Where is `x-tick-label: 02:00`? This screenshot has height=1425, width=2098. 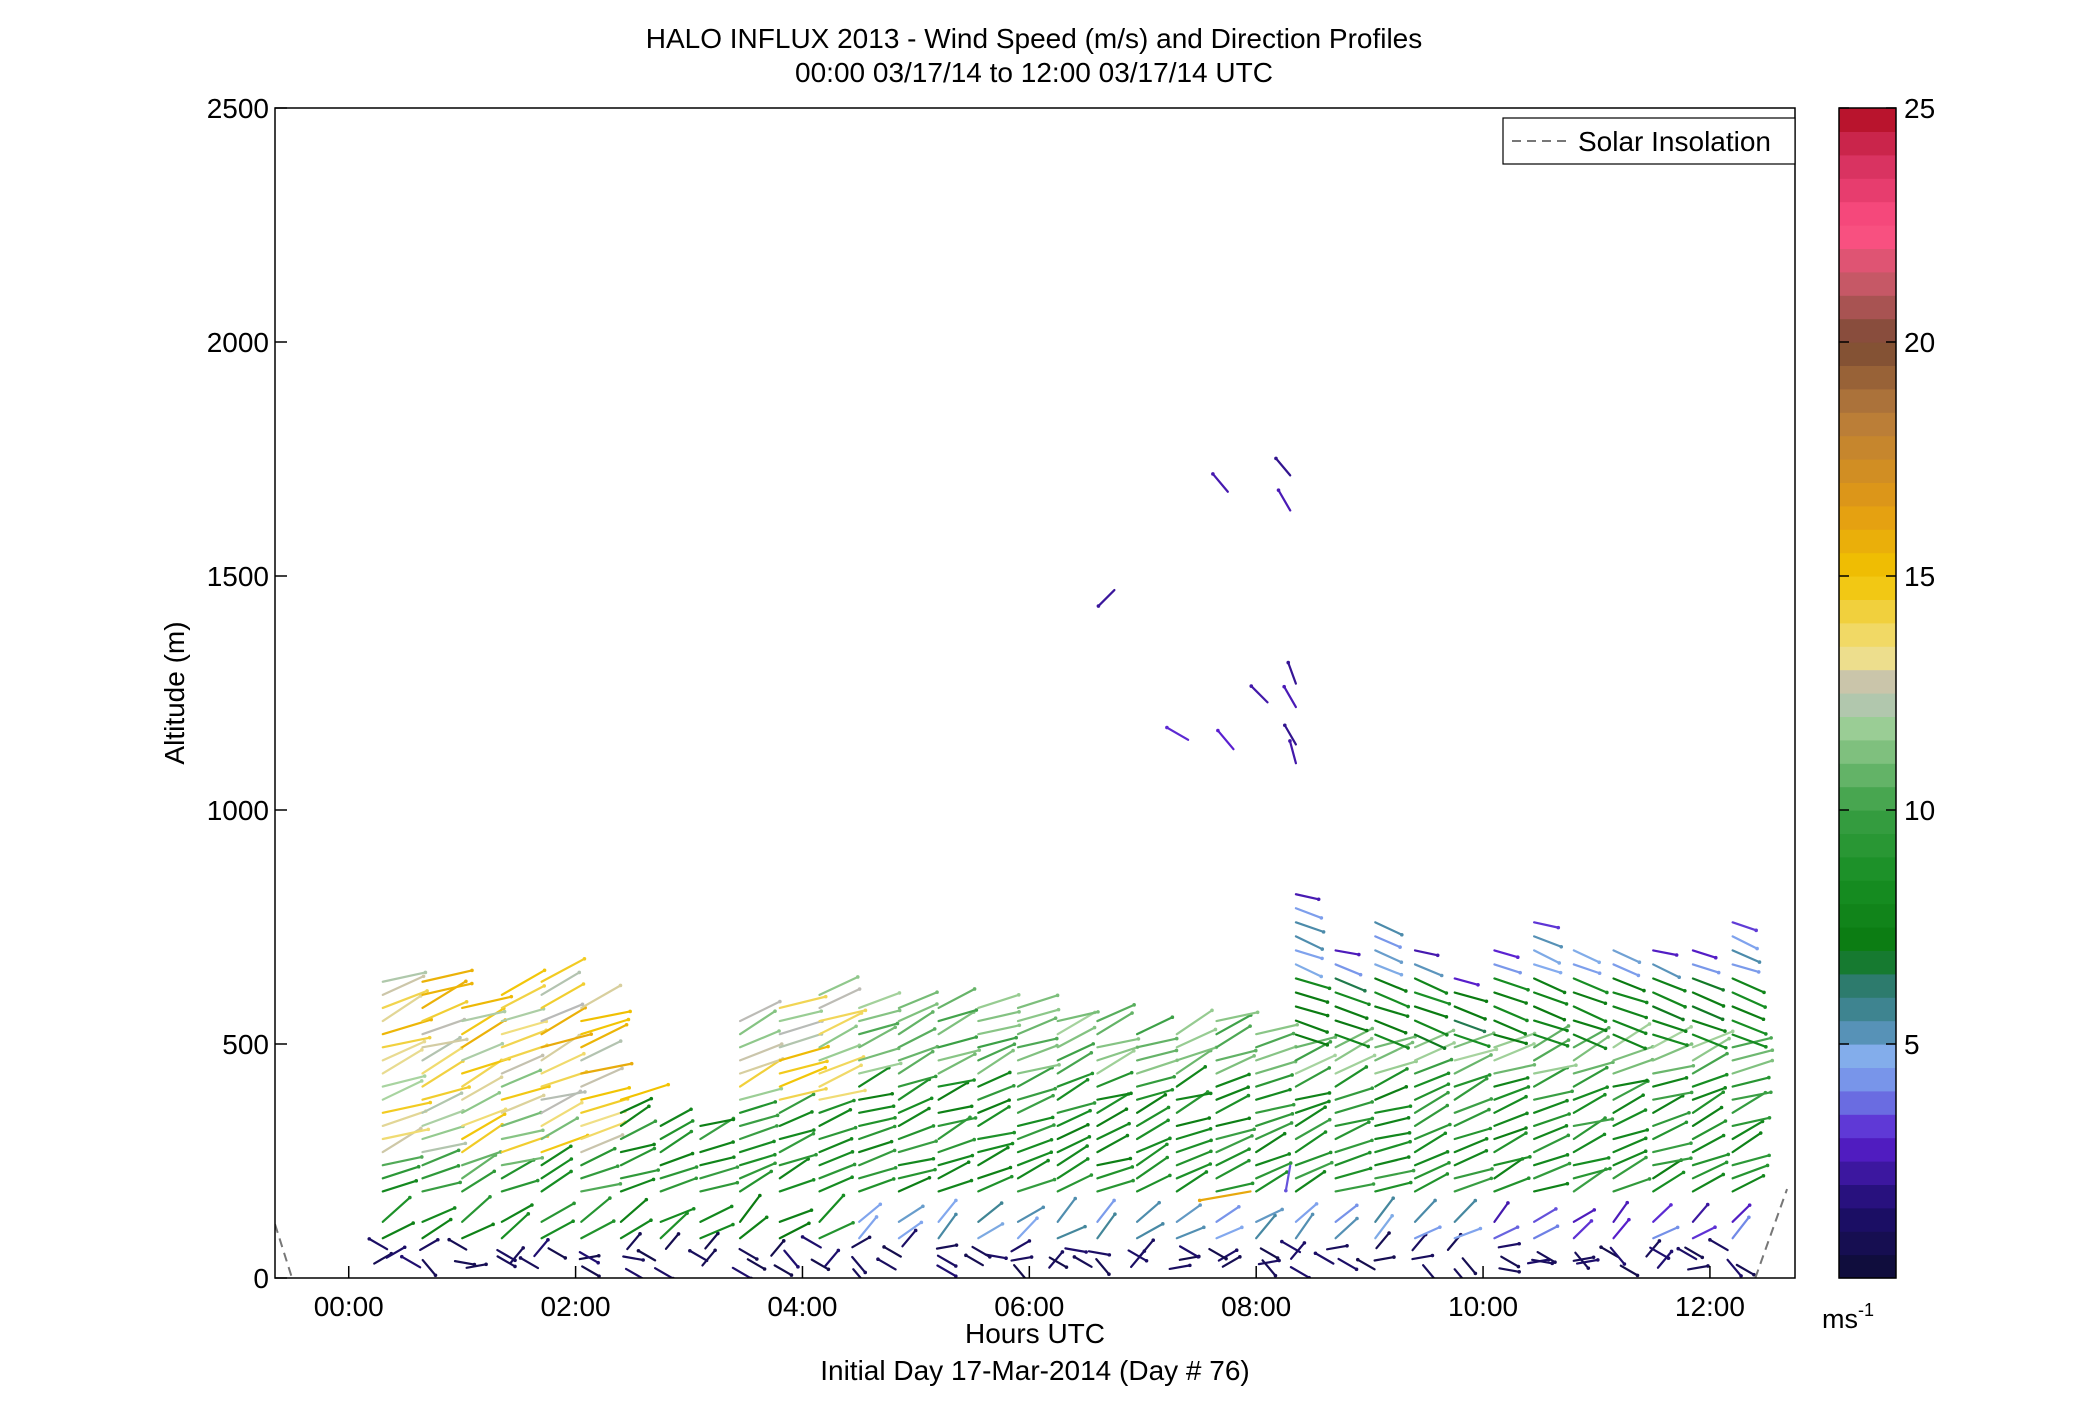
x-tick-label: 02:00 is located at coordinates (576, 1306).